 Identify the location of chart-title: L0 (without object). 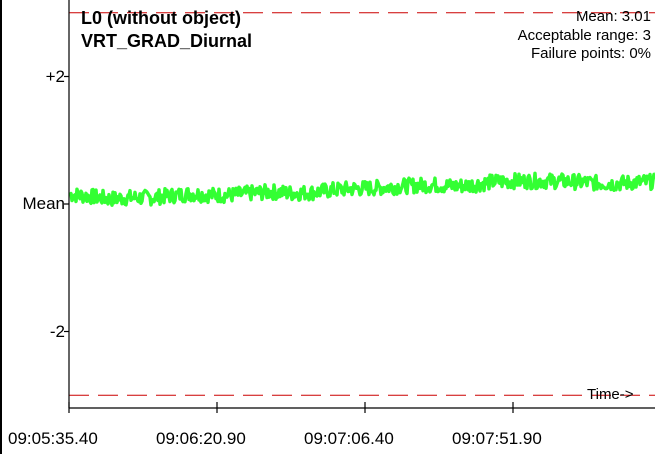
(161, 18).